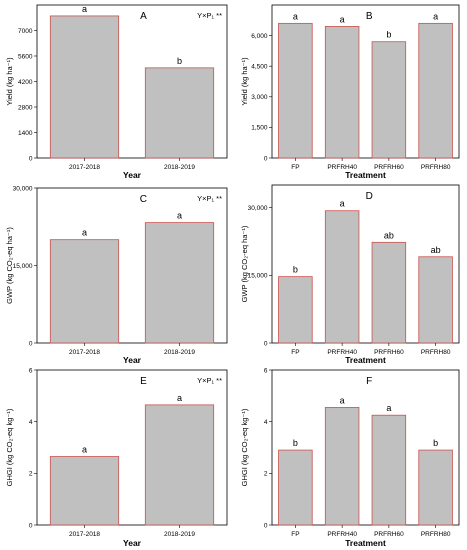  I want to click on panel-a-sig-letter-1: b, so click(179, 61).